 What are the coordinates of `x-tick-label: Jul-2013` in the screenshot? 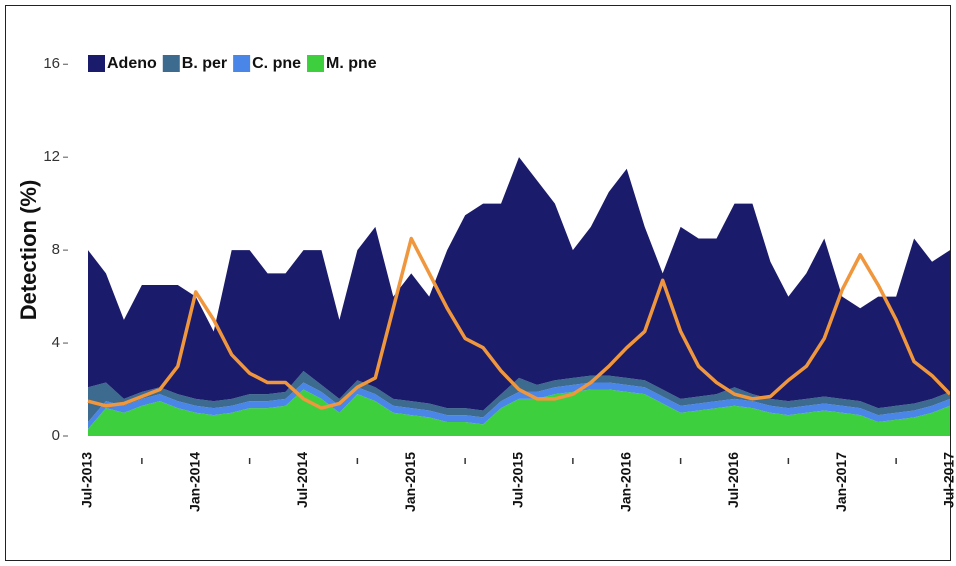 It's located at (87, 480).